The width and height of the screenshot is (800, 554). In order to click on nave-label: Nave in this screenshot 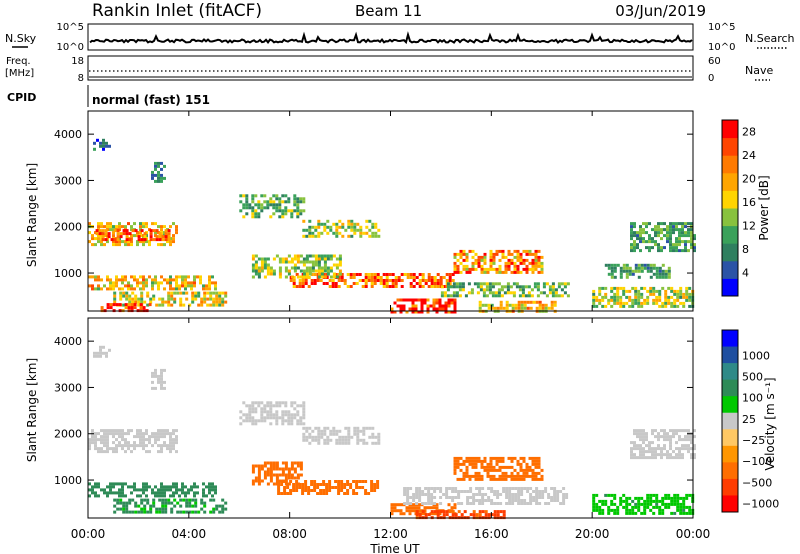, I will do `click(759, 70)`.